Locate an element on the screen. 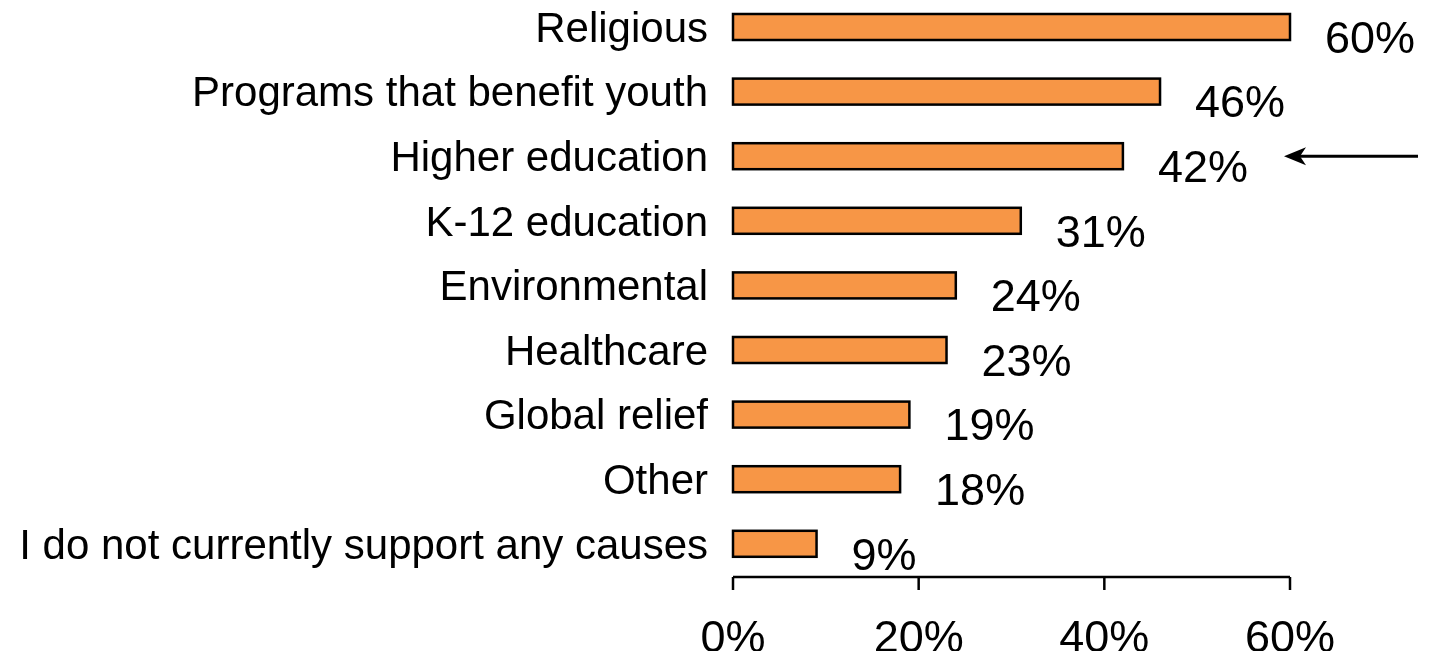 Image resolution: width=1429 pixels, height=651 pixels. data-label: 42% is located at coordinates (1202, 166).